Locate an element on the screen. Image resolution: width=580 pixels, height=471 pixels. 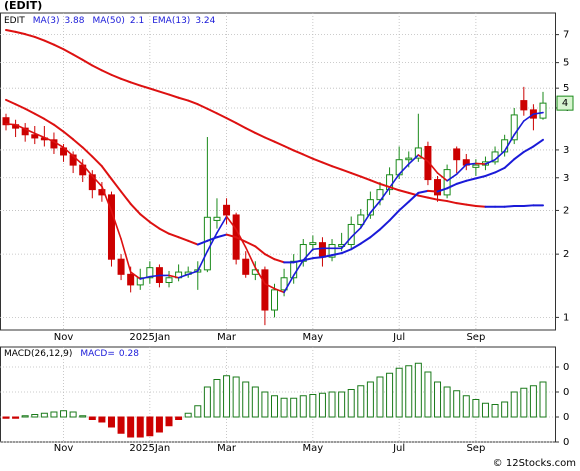
legend: MACD(26,12,9) MACD= 0.28 is located at coordinates (71, 354).